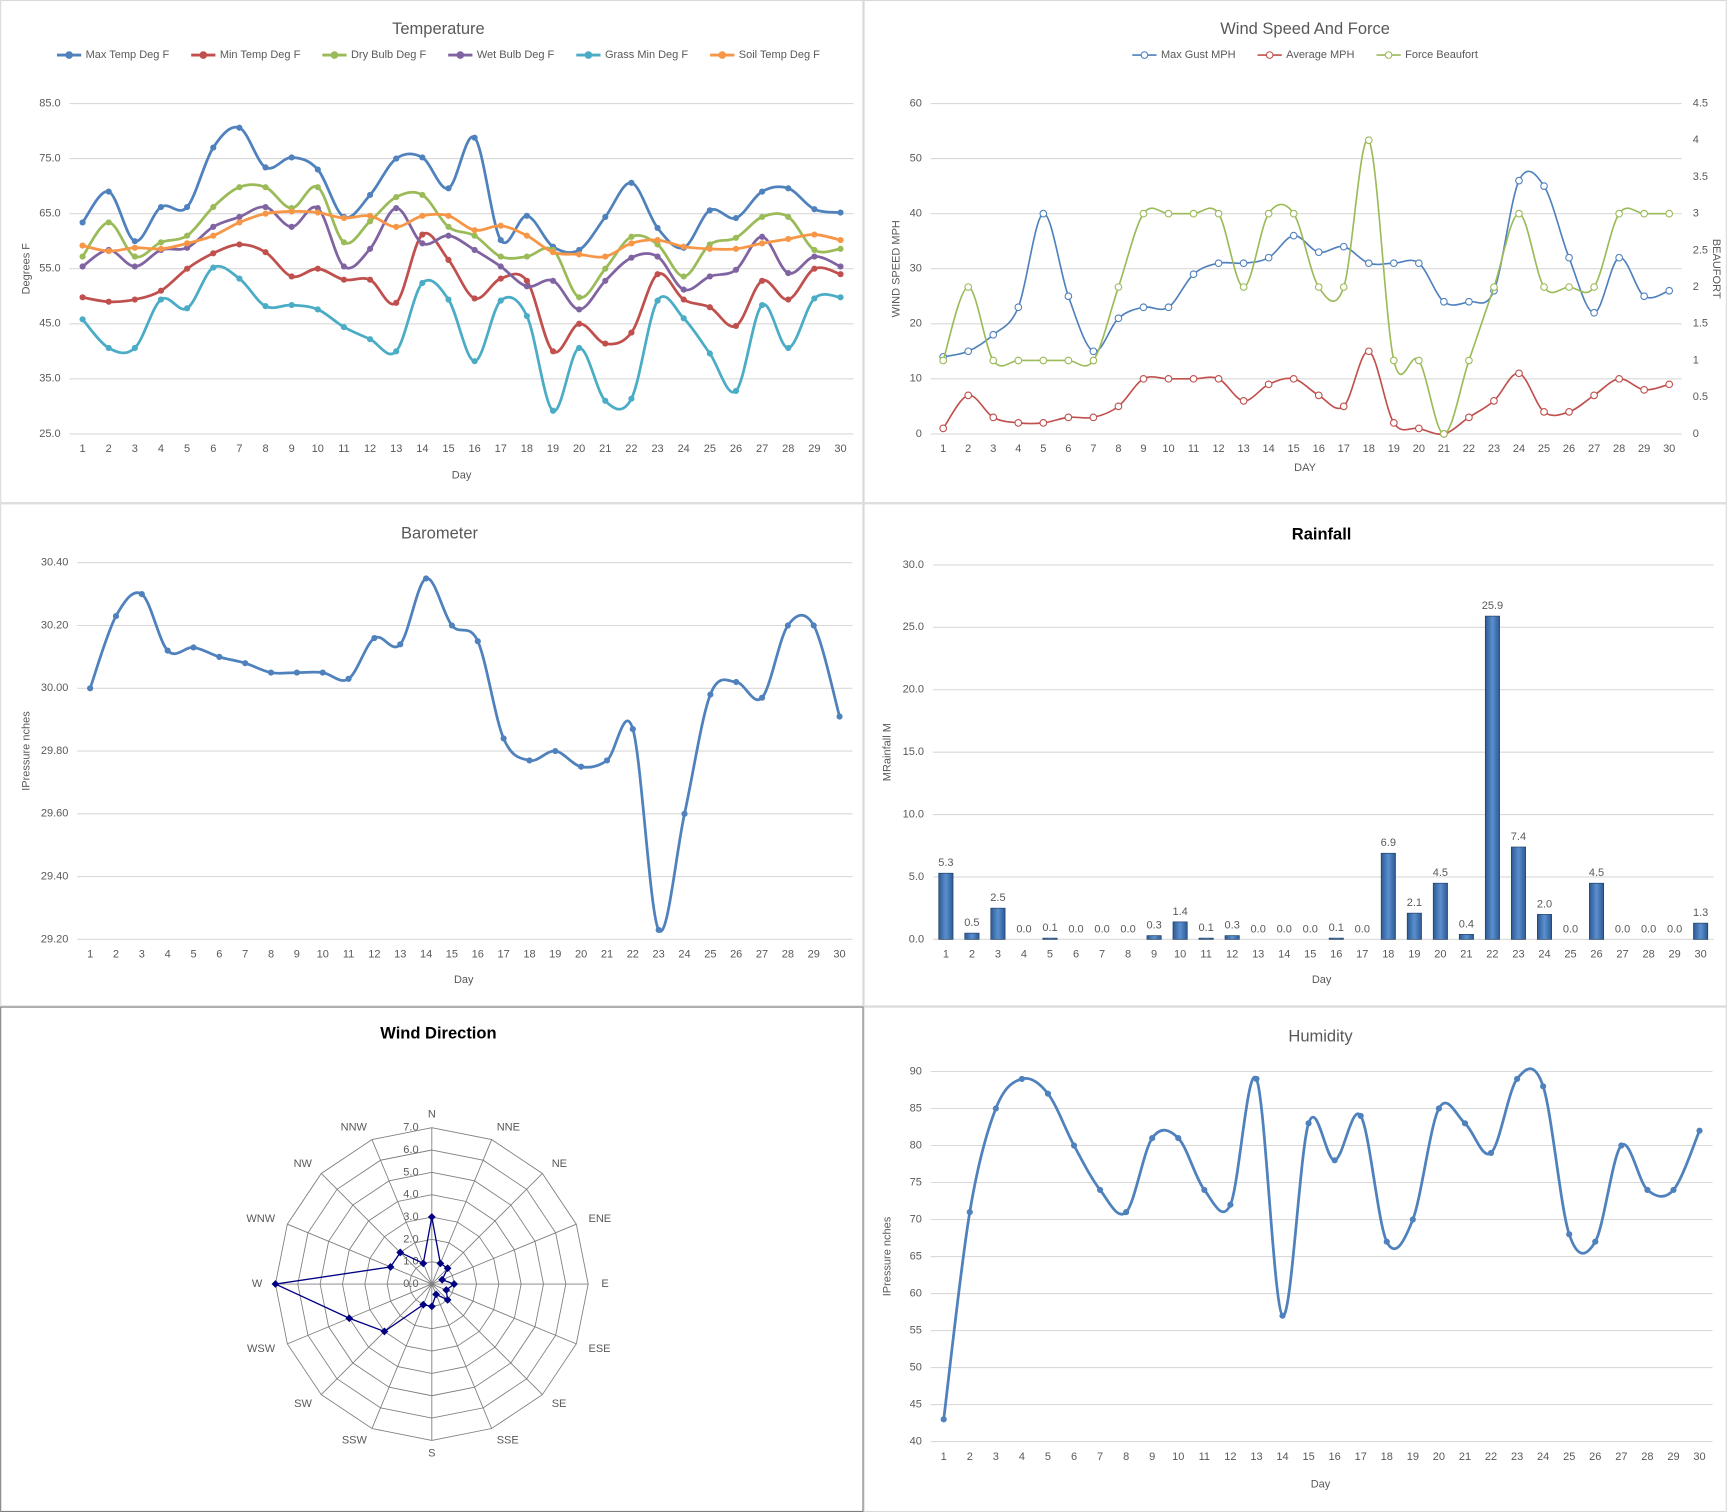 The image size is (1727, 1512). What do you see at coordinates (998, 955) in the screenshot?
I see `x-tick-label: 3` at bounding box center [998, 955].